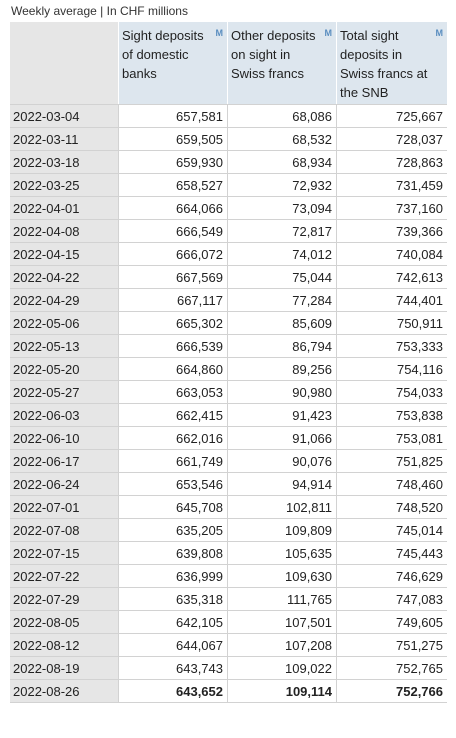  Describe the element at coordinates (281, 161) in the screenshot. I see `row-value: 68,934` at that location.